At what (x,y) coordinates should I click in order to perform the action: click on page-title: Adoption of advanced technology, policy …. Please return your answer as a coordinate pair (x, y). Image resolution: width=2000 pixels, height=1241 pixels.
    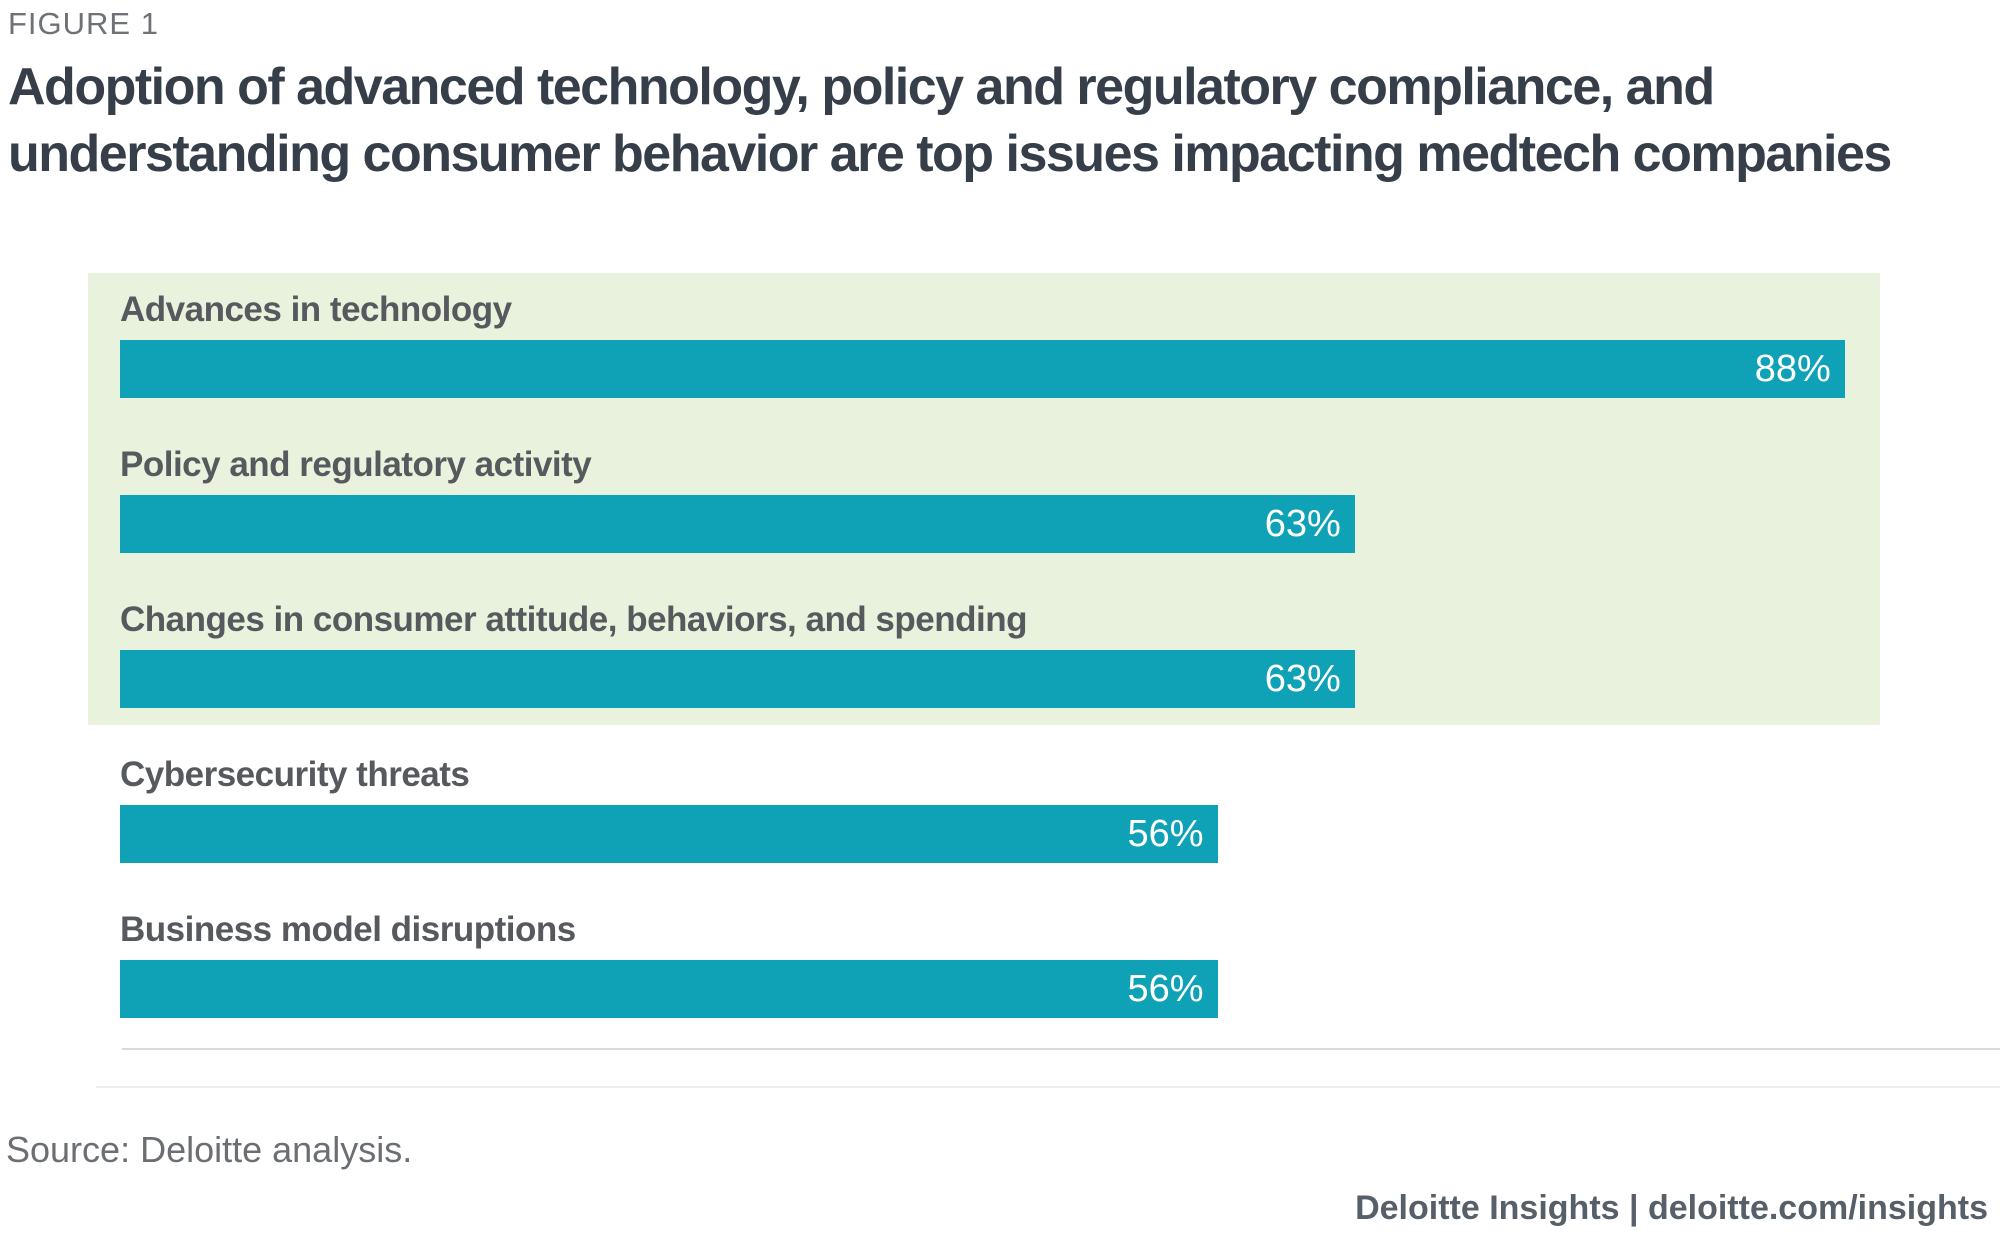
    Looking at the image, I should click on (978, 121).